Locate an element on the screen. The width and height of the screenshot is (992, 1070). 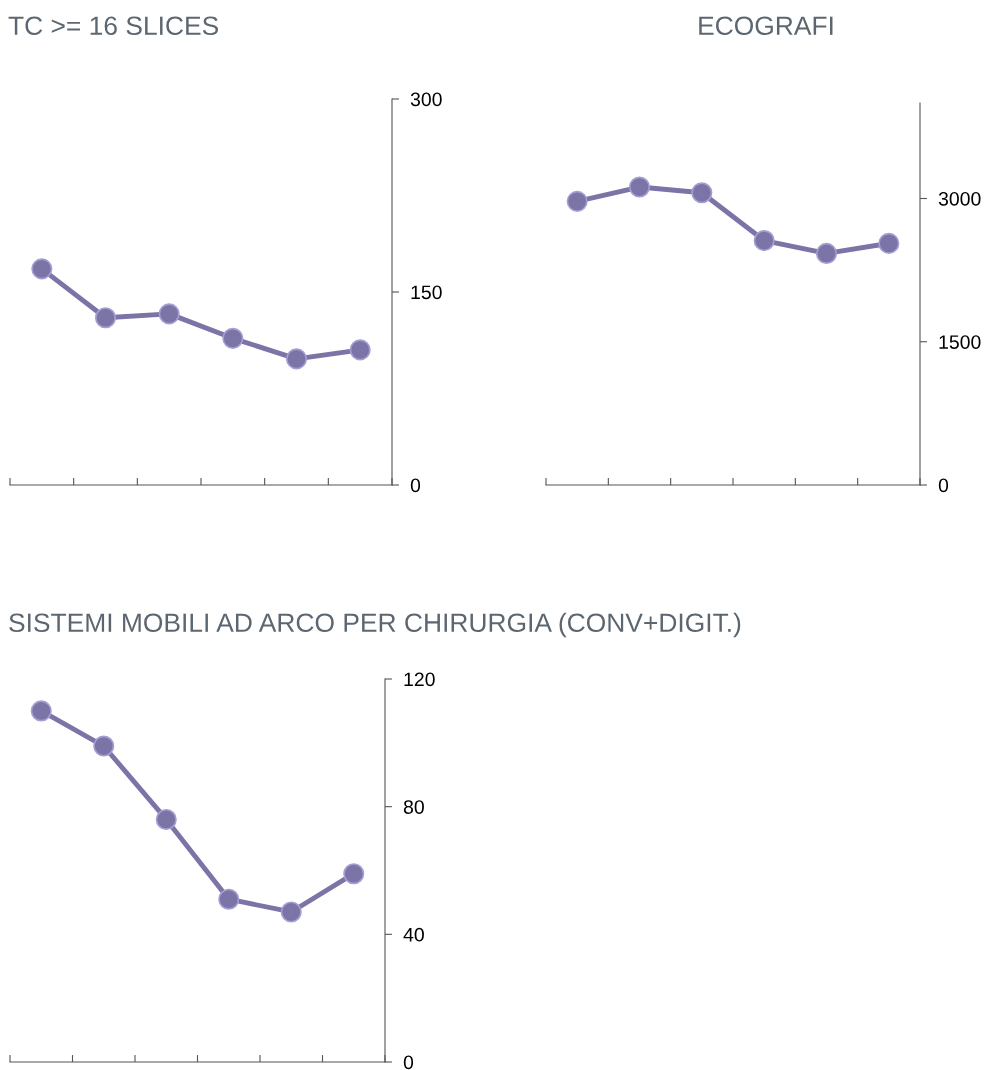
y-tick-label: 300 is located at coordinates (426, 99).